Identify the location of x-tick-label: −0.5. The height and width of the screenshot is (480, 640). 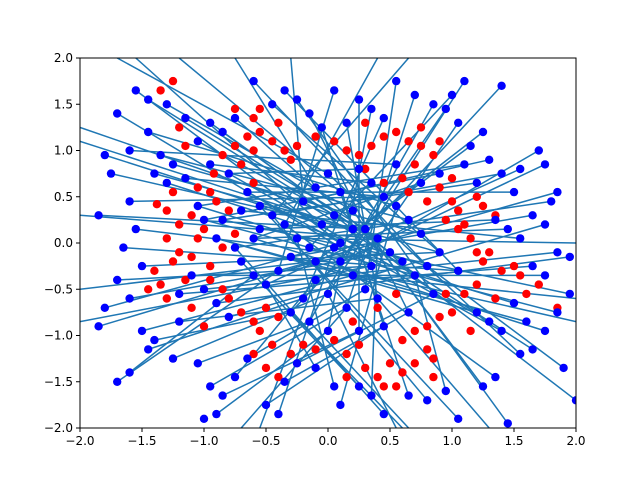
(265, 441).